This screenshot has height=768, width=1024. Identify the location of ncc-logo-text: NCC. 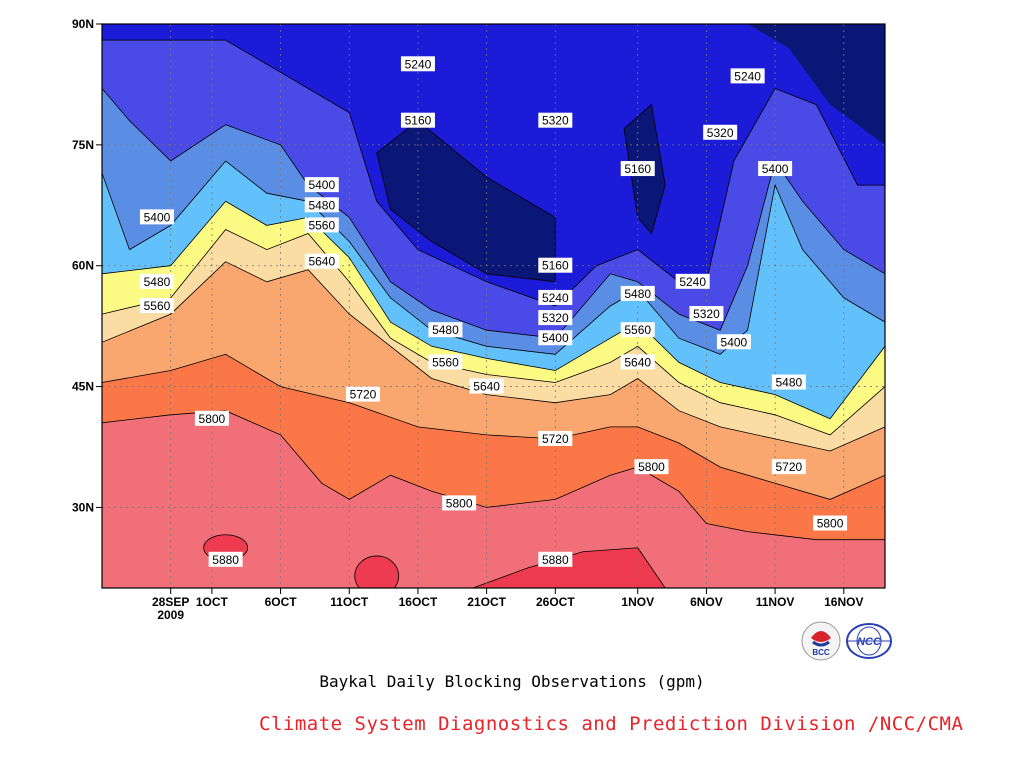
(869, 642).